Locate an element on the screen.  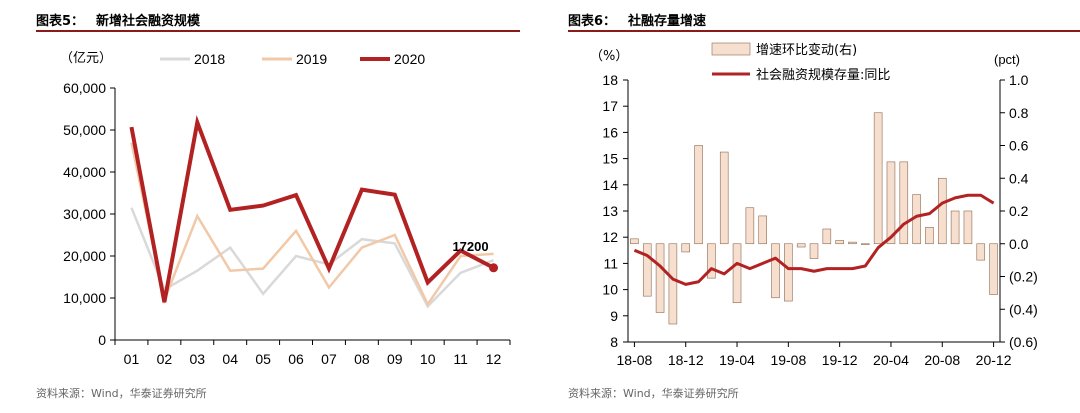
right-y-tick-label: 0.4 is located at coordinates (1019, 178).